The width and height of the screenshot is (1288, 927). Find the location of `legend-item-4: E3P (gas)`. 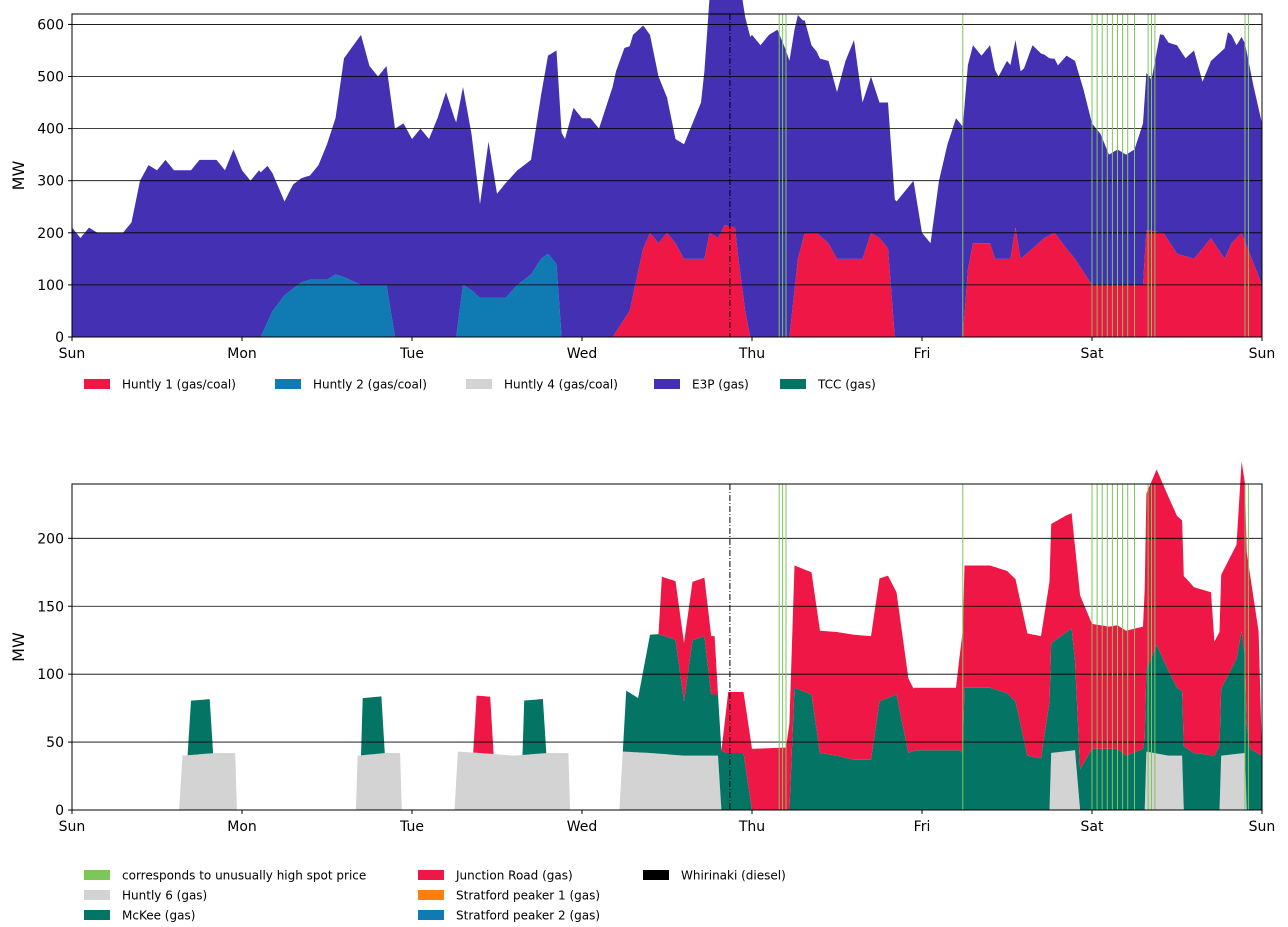

legend-item-4: E3P (gas) is located at coordinates (701, 385).